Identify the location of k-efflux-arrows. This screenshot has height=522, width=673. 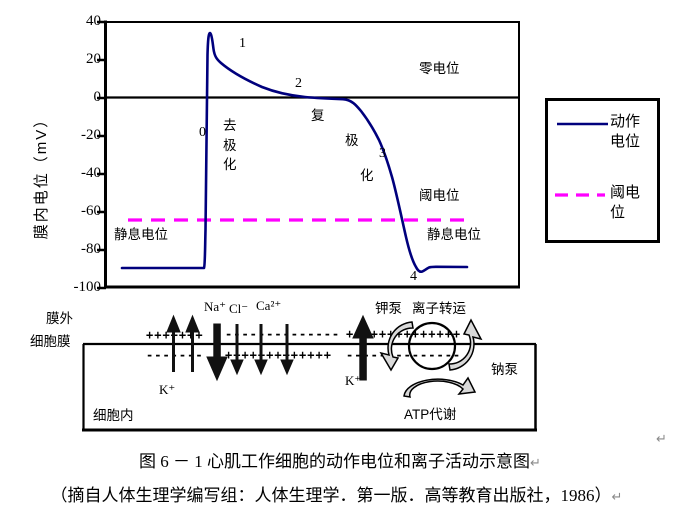
(183, 343).